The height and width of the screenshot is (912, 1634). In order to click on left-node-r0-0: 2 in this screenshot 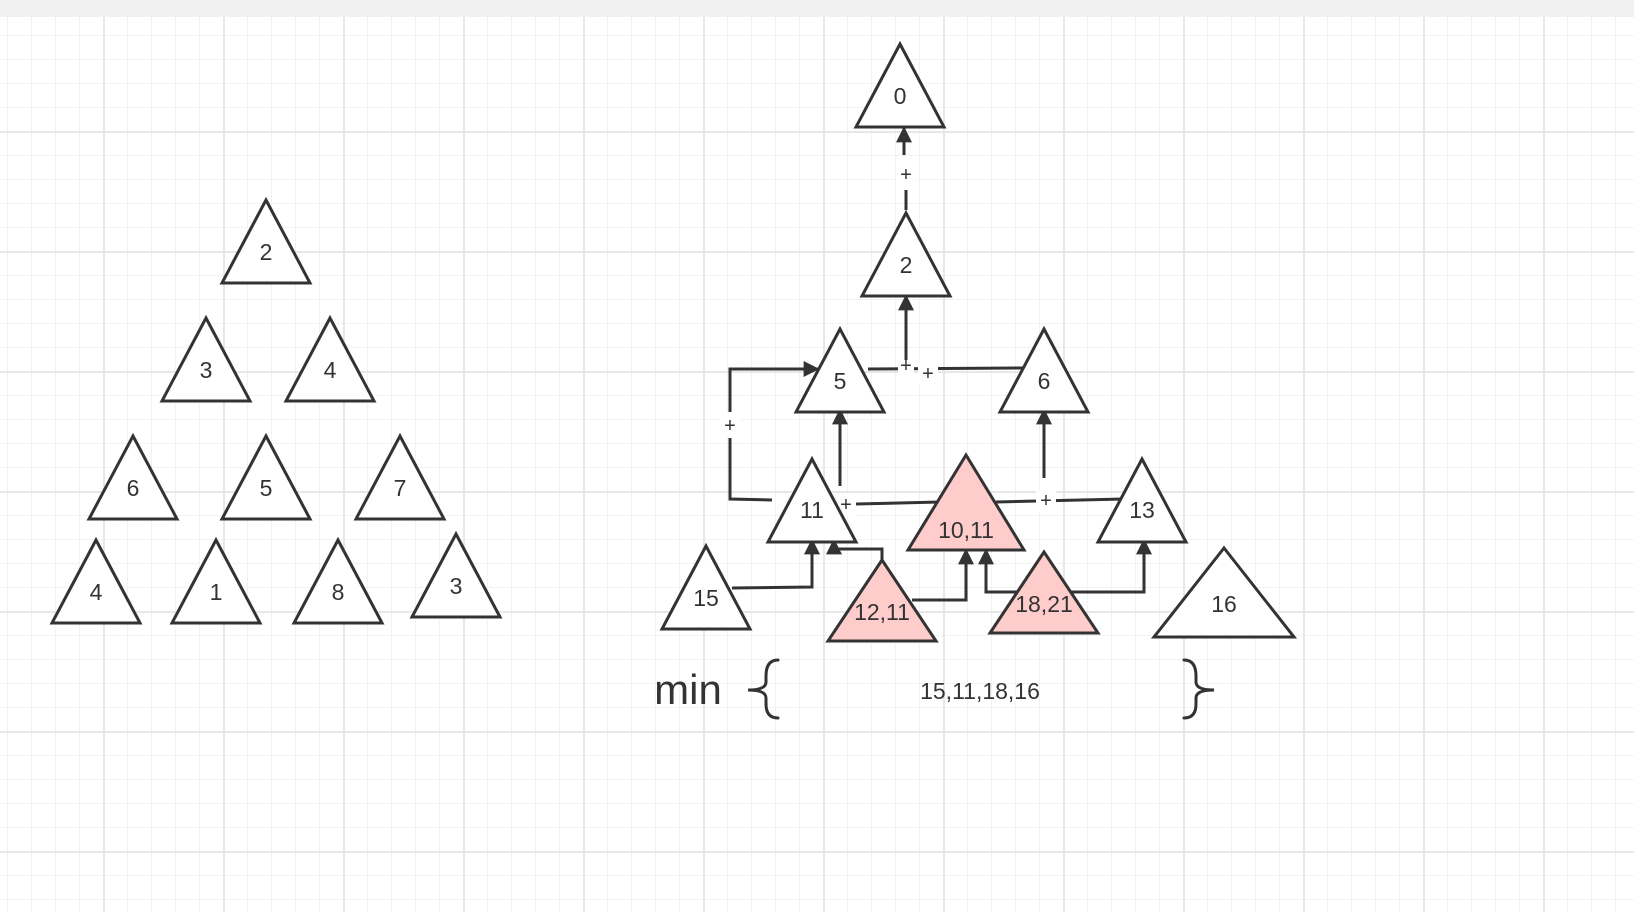, I will do `click(266, 240)`.